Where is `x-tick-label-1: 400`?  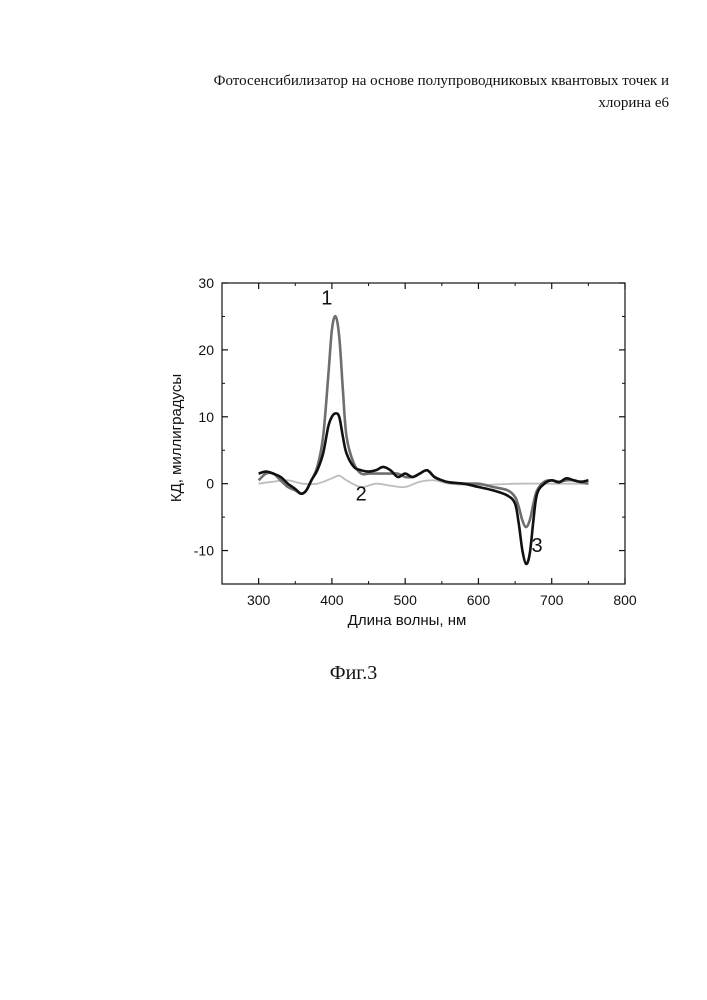 x-tick-label-1: 400 is located at coordinates (332, 600).